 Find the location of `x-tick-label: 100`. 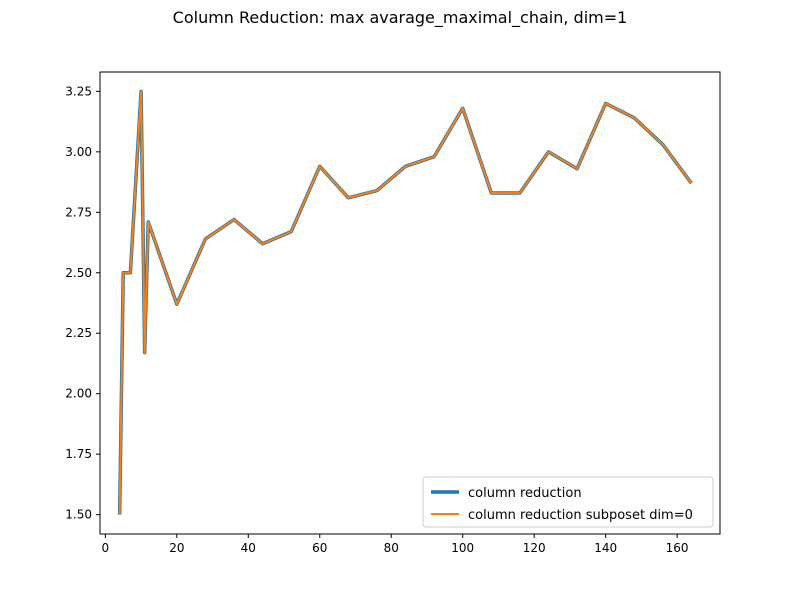

x-tick-label: 100 is located at coordinates (462, 548).